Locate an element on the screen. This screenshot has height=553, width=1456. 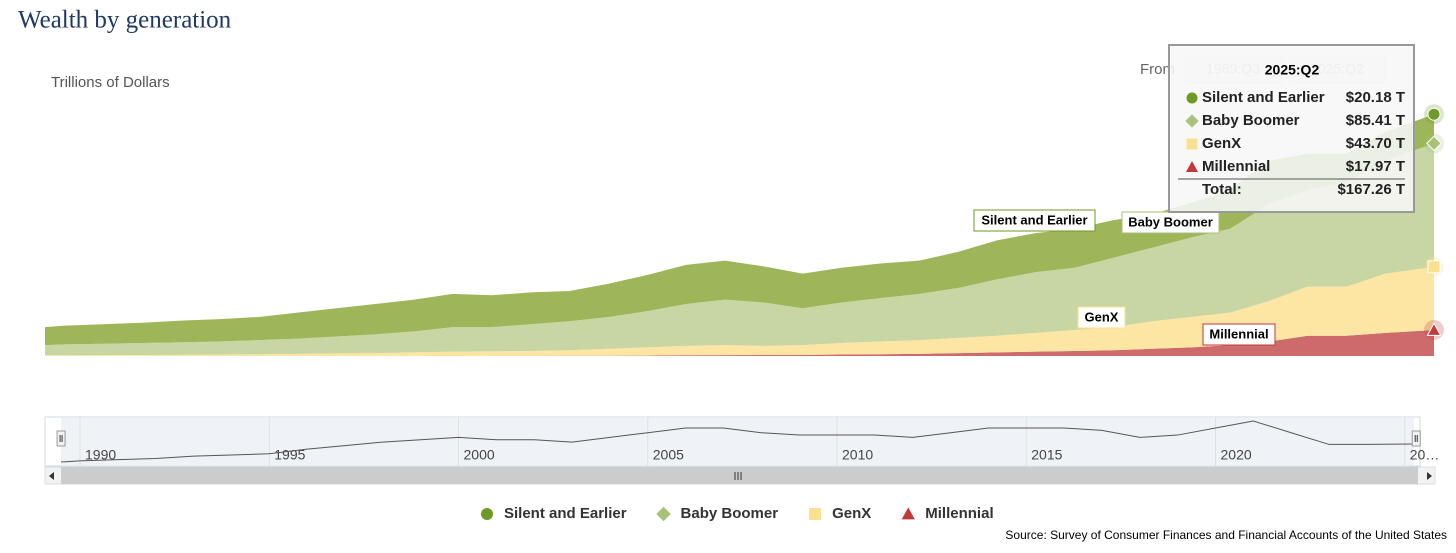
navigator-tick-label: 1995 is located at coordinates (289, 455).